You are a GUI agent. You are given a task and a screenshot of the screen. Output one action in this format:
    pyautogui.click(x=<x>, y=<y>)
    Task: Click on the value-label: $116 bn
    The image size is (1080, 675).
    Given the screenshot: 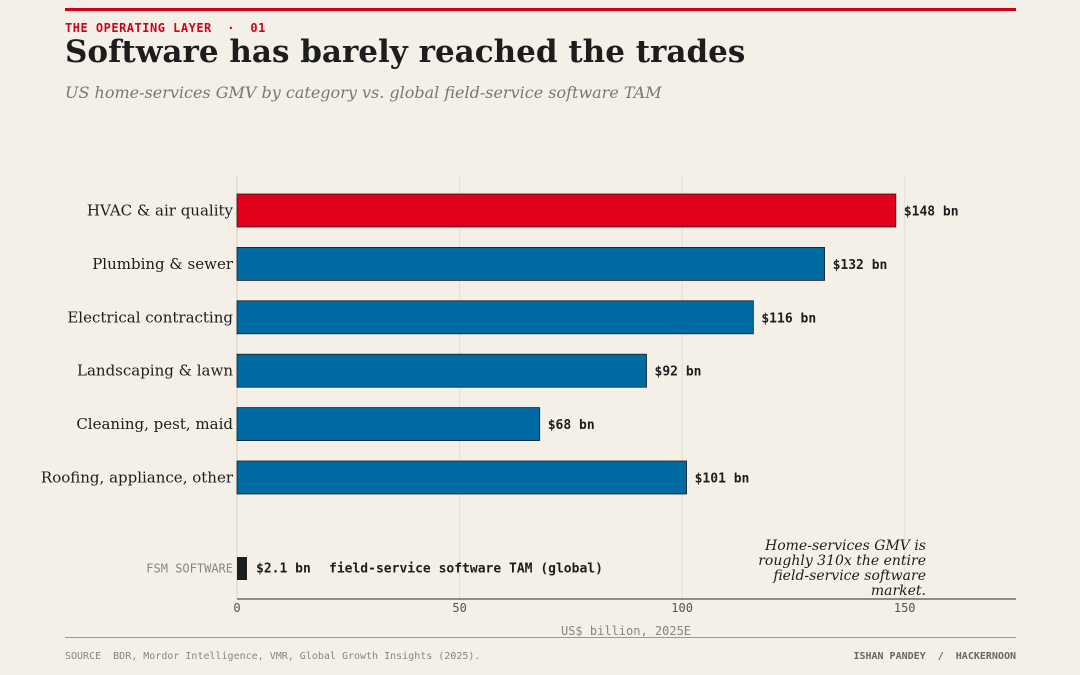 What is the action you would take?
    pyautogui.click(x=788, y=318)
    